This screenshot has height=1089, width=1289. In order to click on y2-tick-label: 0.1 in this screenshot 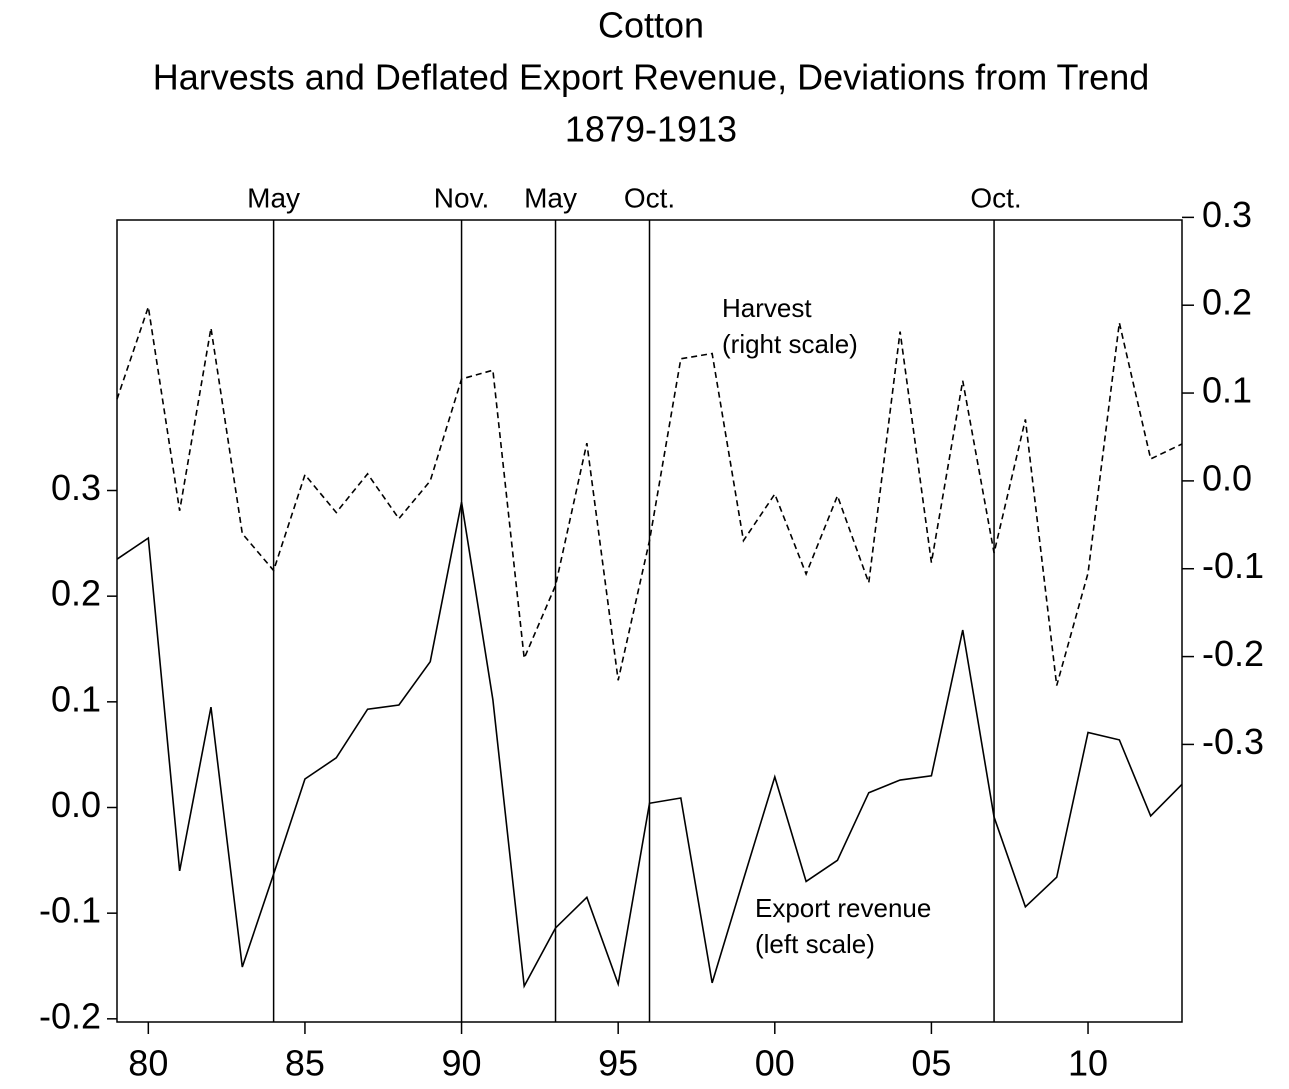, I will do `click(1227, 390)`.